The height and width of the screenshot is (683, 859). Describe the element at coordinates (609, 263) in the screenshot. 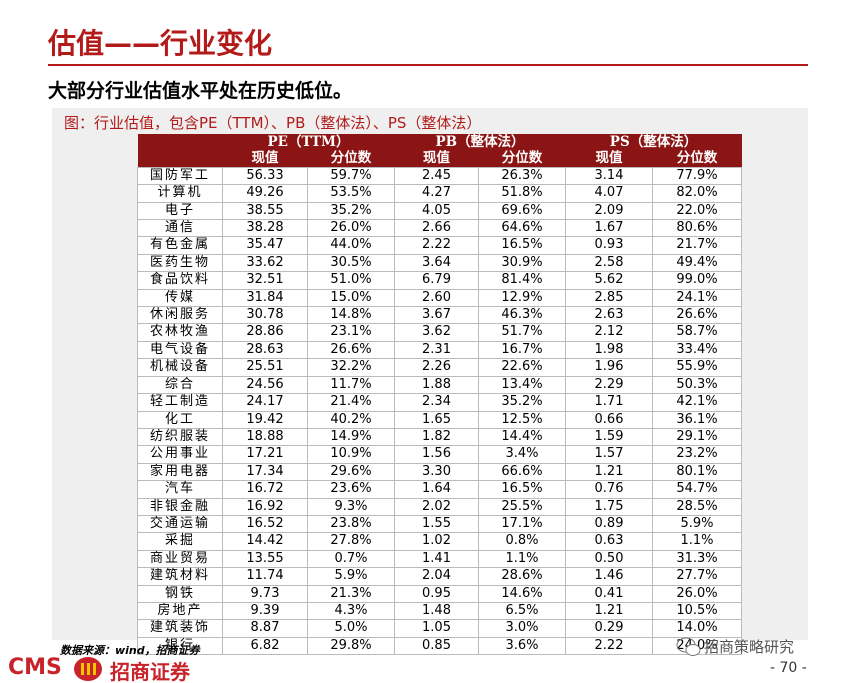

I see `cell: 2.58` at that location.